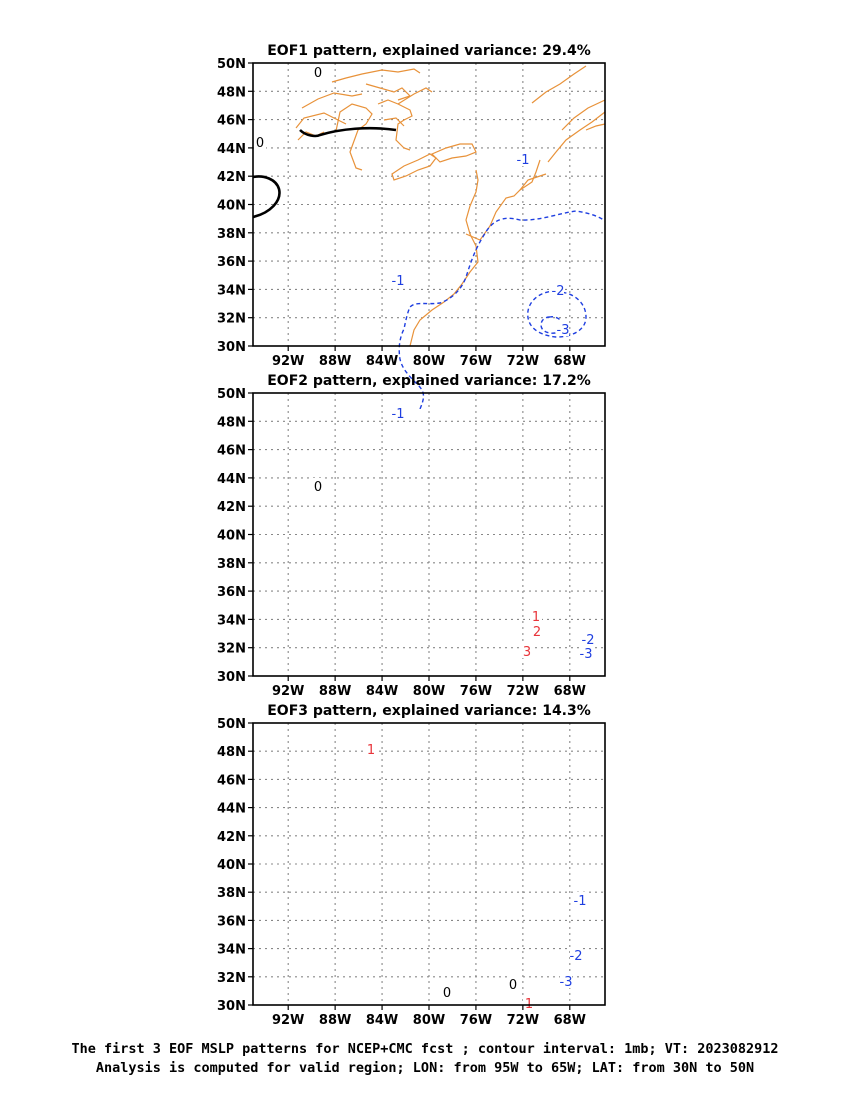 This screenshot has height=1100, width=850. Describe the element at coordinates (429, 711) in the screenshot. I see `panel-title: EOF3 pattern, explained variance: 14.3%` at that location.